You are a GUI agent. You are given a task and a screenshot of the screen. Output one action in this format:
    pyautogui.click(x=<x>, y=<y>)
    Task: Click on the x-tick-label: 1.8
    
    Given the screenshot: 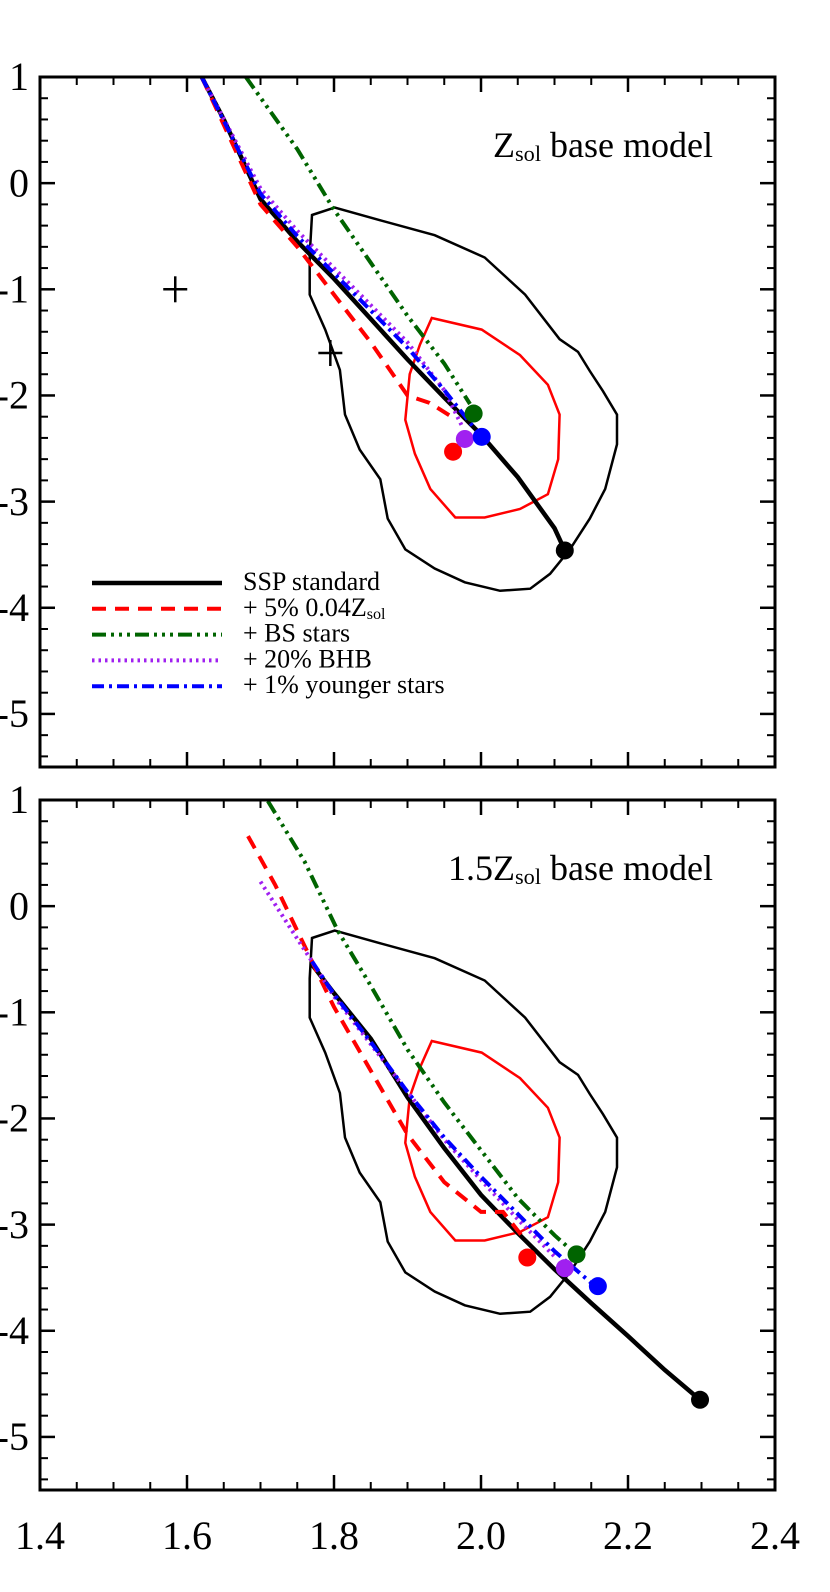 What is the action you would take?
    pyautogui.click(x=334, y=1535)
    